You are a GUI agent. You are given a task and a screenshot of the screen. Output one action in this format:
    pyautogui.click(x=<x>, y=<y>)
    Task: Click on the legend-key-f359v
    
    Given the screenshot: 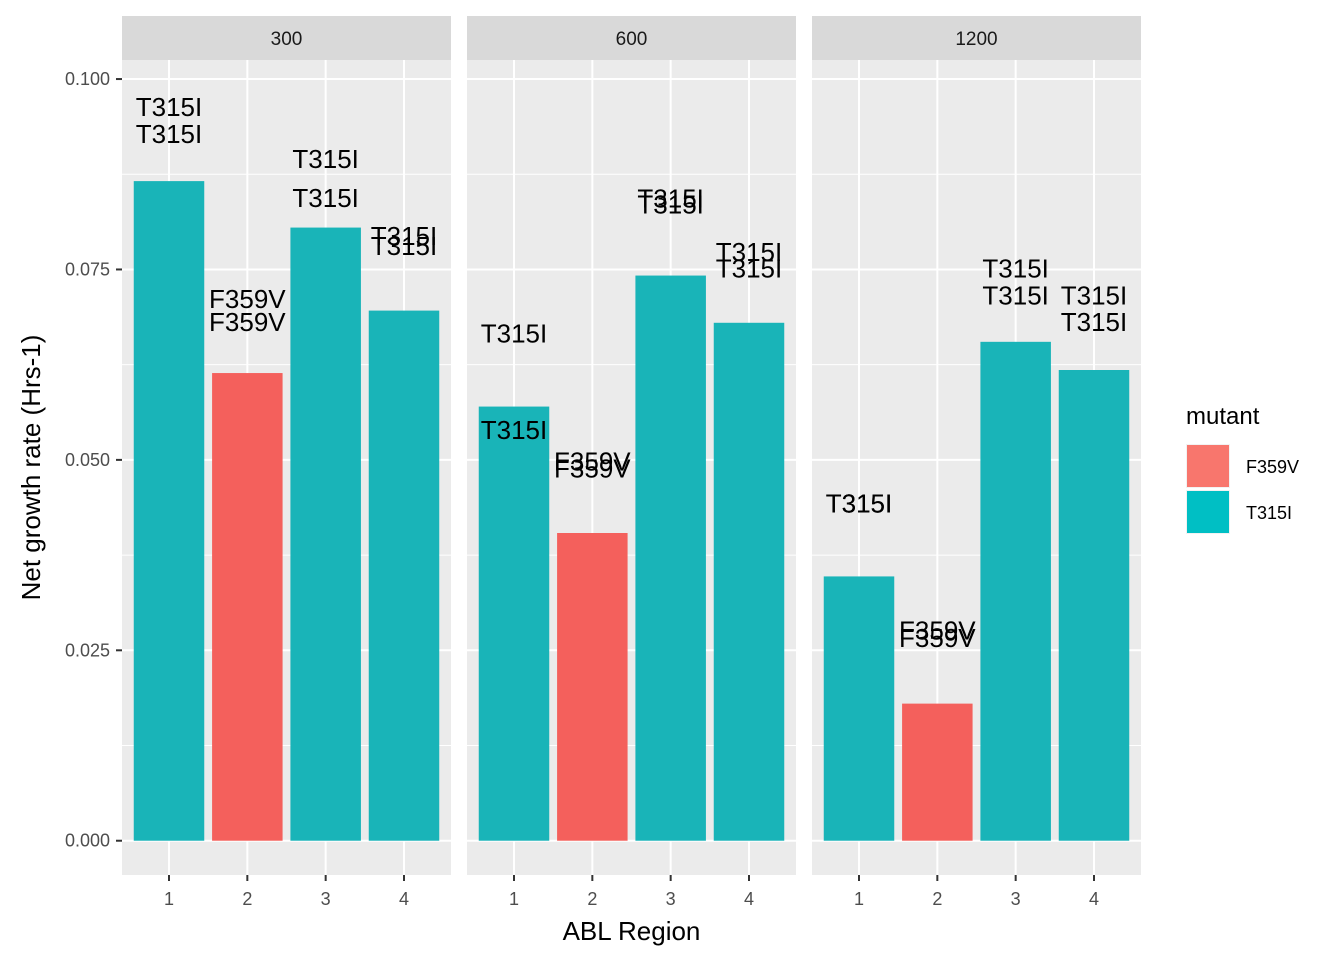 What is the action you would take?
    pyautogui.click(x=1208, y=466)
    